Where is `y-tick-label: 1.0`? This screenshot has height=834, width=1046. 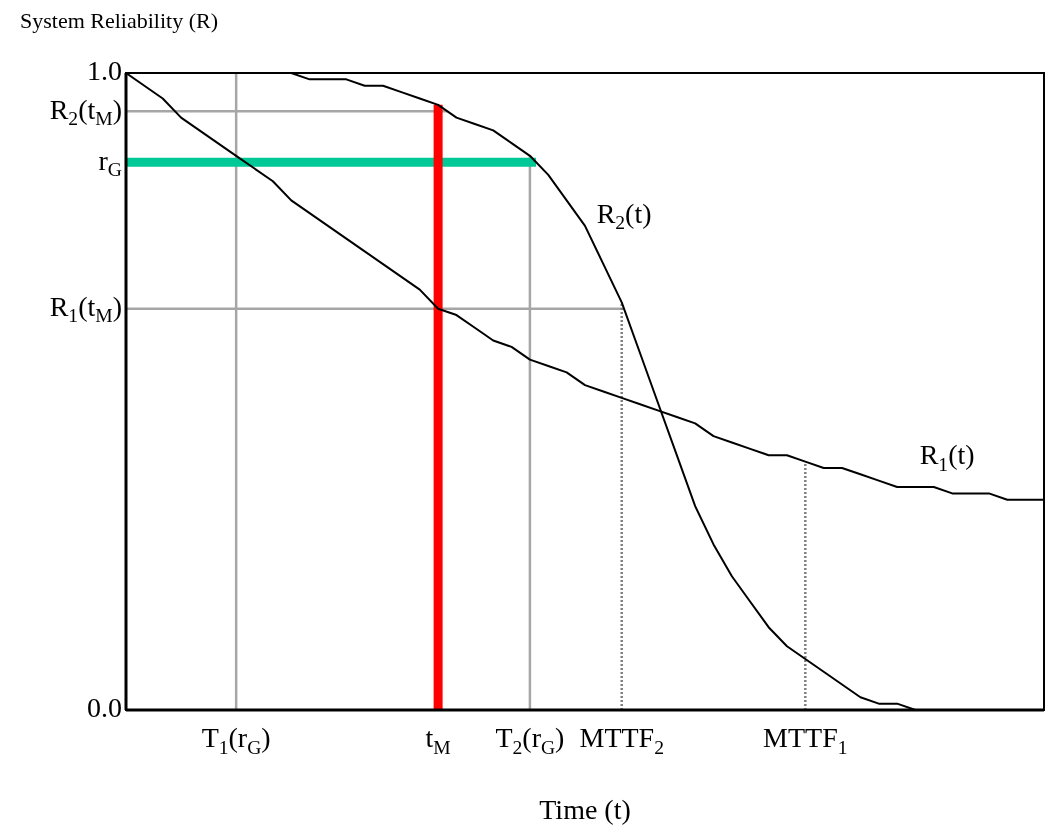
y-tick-label: 1.0 is located at coordinates (104, 71).